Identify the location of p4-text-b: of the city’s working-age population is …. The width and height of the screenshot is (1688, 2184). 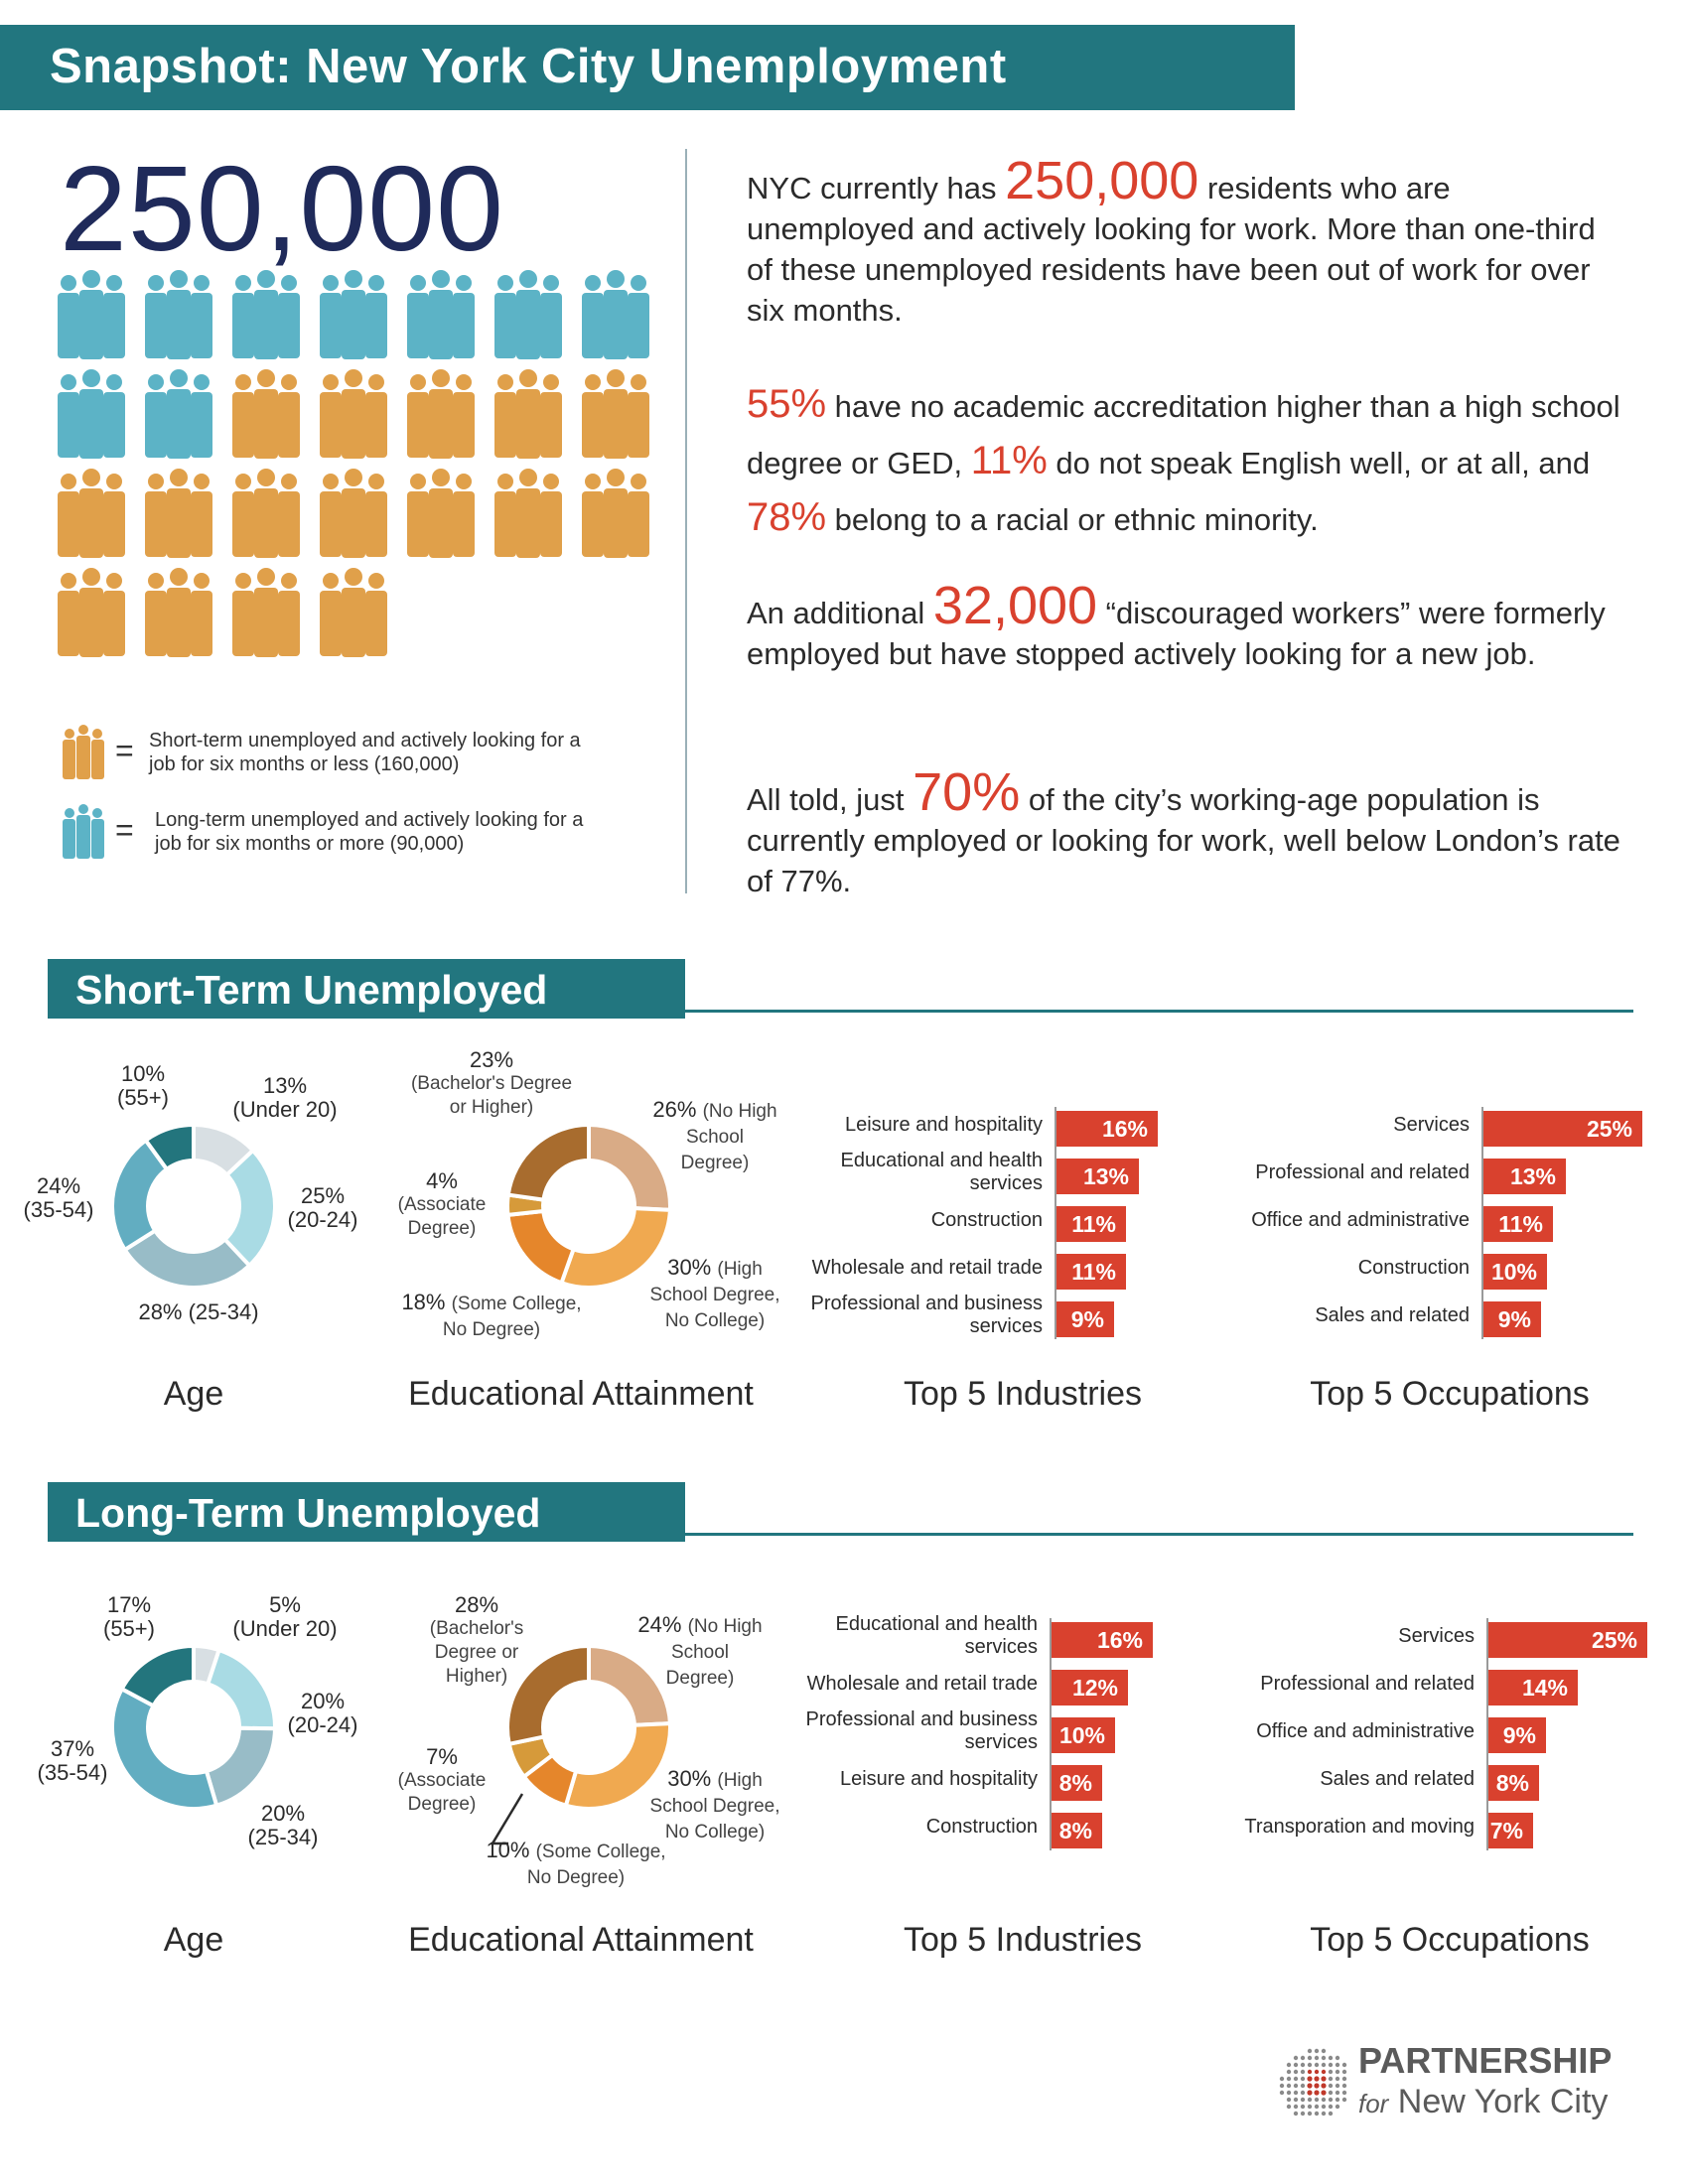
(1183, 840).